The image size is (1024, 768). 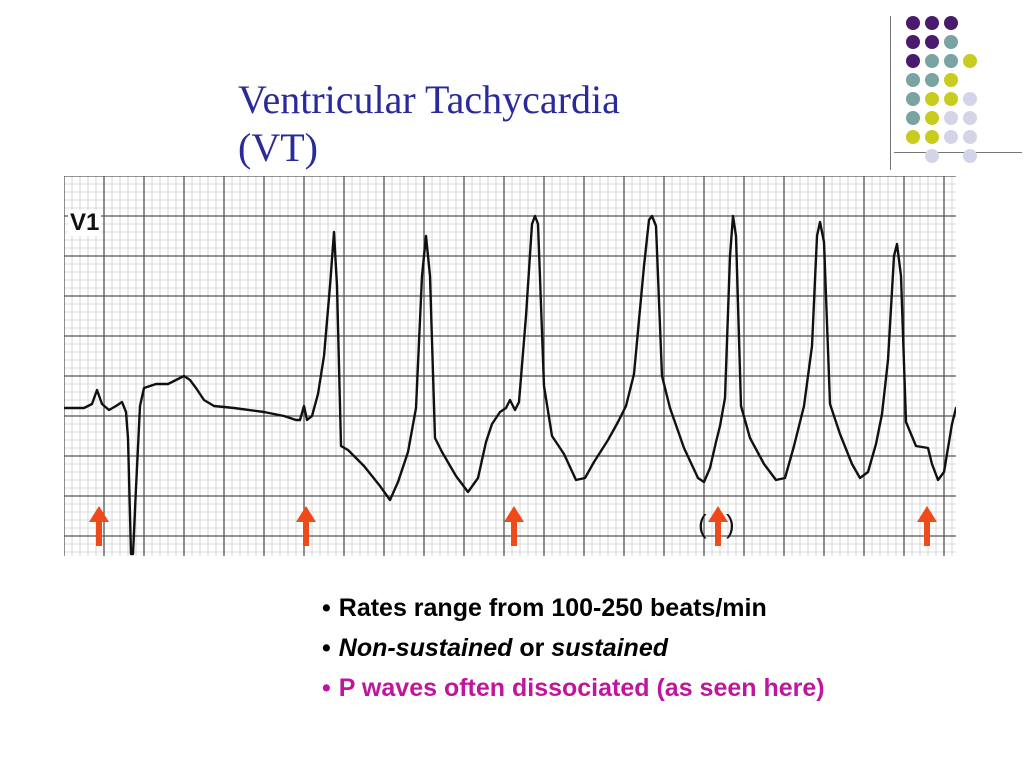 What do you see at coordinates (552, 608) in the screenshot?
I see `bullet-text: Rates range from 100-250 beats/min` at bounding box center [552, 608].